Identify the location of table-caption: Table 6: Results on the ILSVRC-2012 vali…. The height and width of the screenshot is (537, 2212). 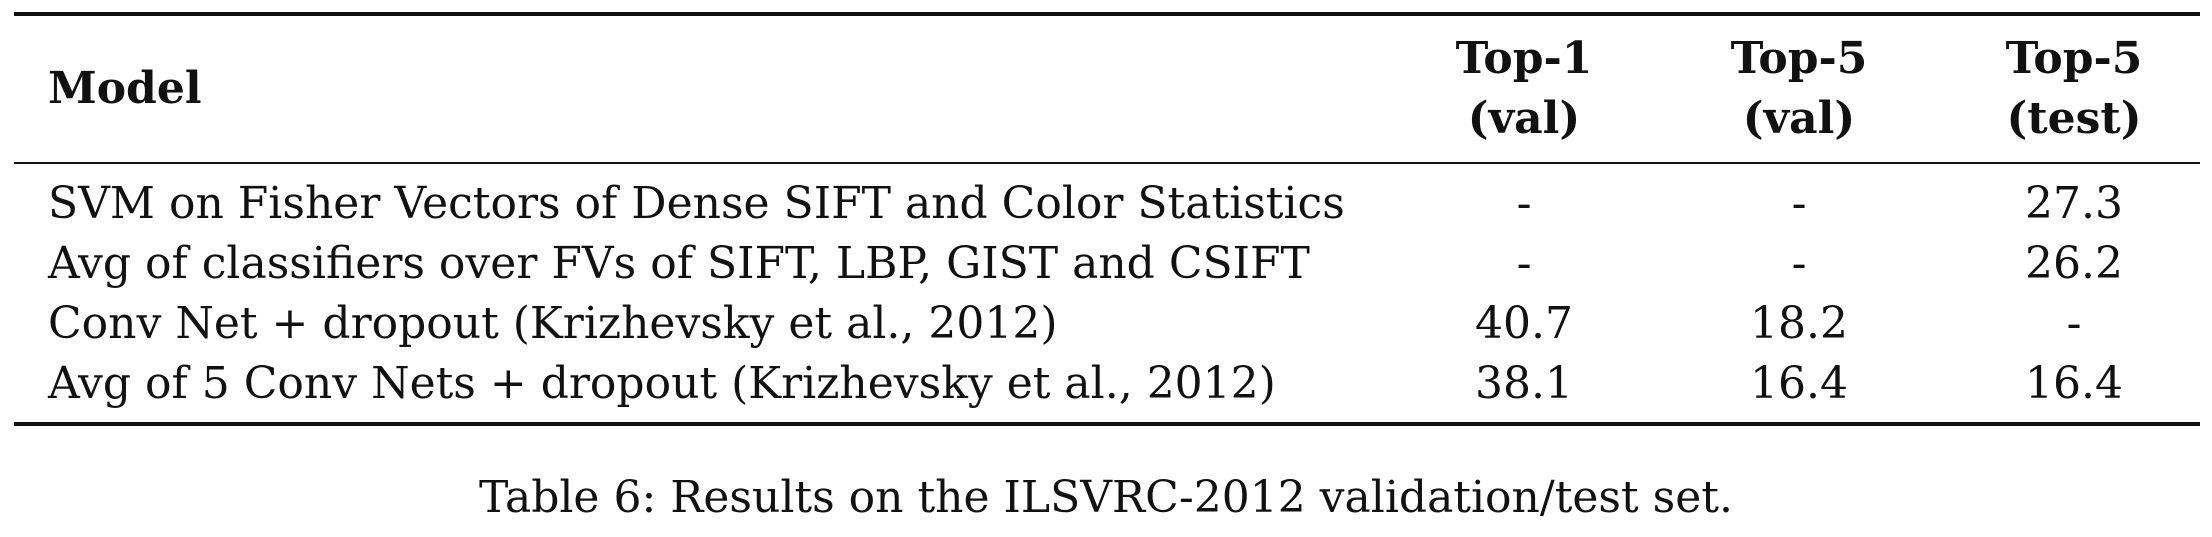
(1106, 497).